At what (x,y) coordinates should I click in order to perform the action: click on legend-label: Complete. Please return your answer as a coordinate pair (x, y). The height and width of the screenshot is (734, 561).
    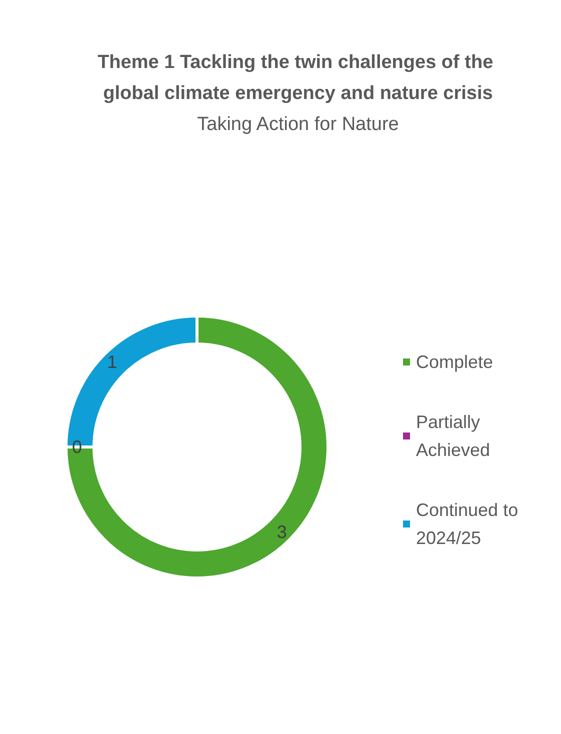
    Looking at the image, I should click on (455, 362).